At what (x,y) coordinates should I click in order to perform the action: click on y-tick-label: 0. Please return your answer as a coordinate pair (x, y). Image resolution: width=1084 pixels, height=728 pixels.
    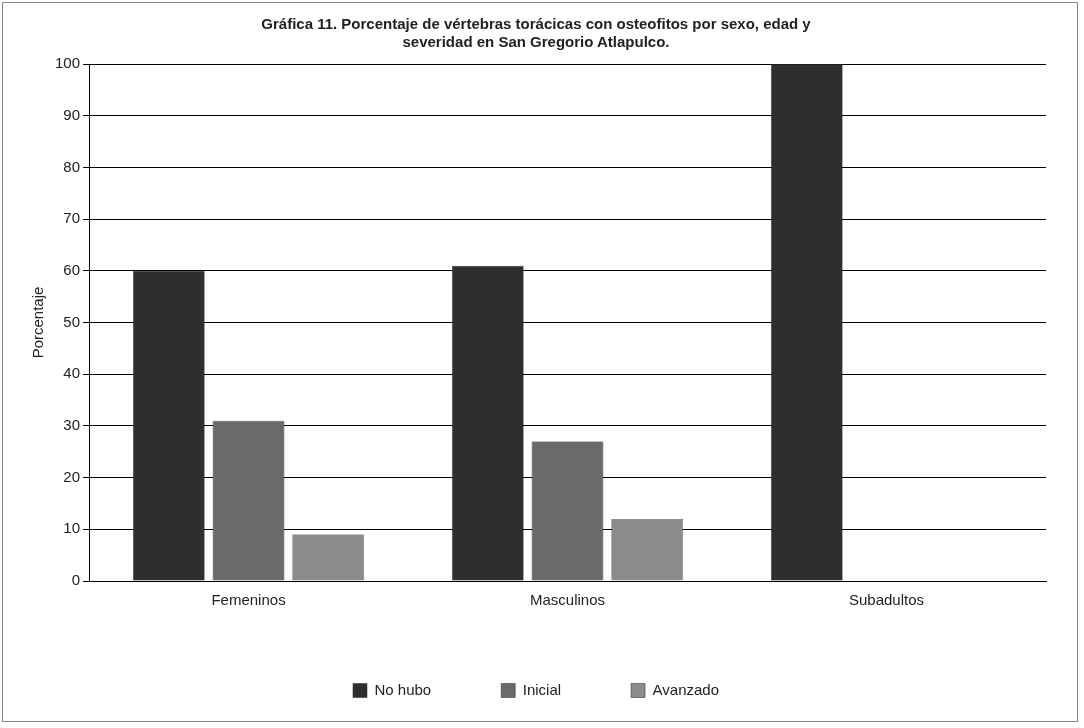
    Looking at the image, I should click on (76, 580).